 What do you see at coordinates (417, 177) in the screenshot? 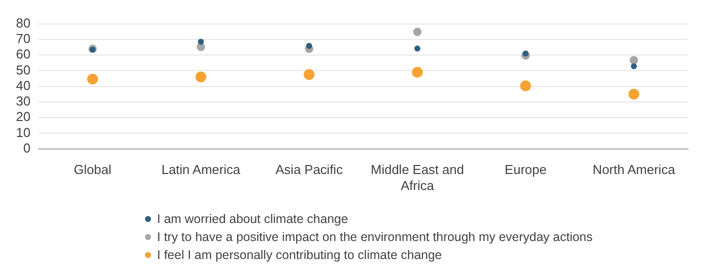
I see `x-tick-label: Middle East and Africa` at bounding box center [417, 177].